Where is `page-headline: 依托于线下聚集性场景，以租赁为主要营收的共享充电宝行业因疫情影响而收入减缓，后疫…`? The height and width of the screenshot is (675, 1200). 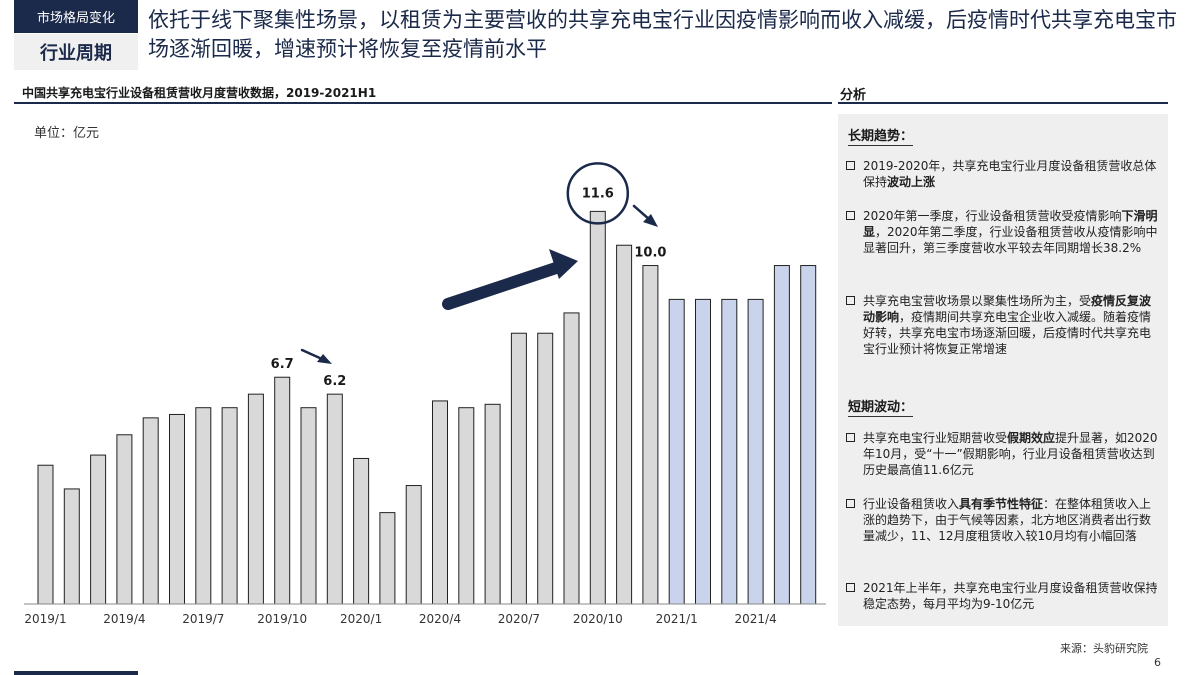
page-headline: 依托于线下聚集性场景，以租赁为主要营收的共享充电宝行业因疫情影响而收入减缓，后疫… is located at coordinates (662, 34).